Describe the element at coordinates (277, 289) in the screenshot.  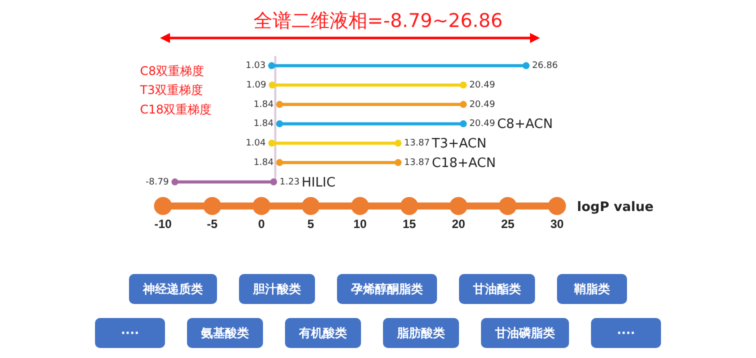
I see `text: 胆汁酸类` at that location.